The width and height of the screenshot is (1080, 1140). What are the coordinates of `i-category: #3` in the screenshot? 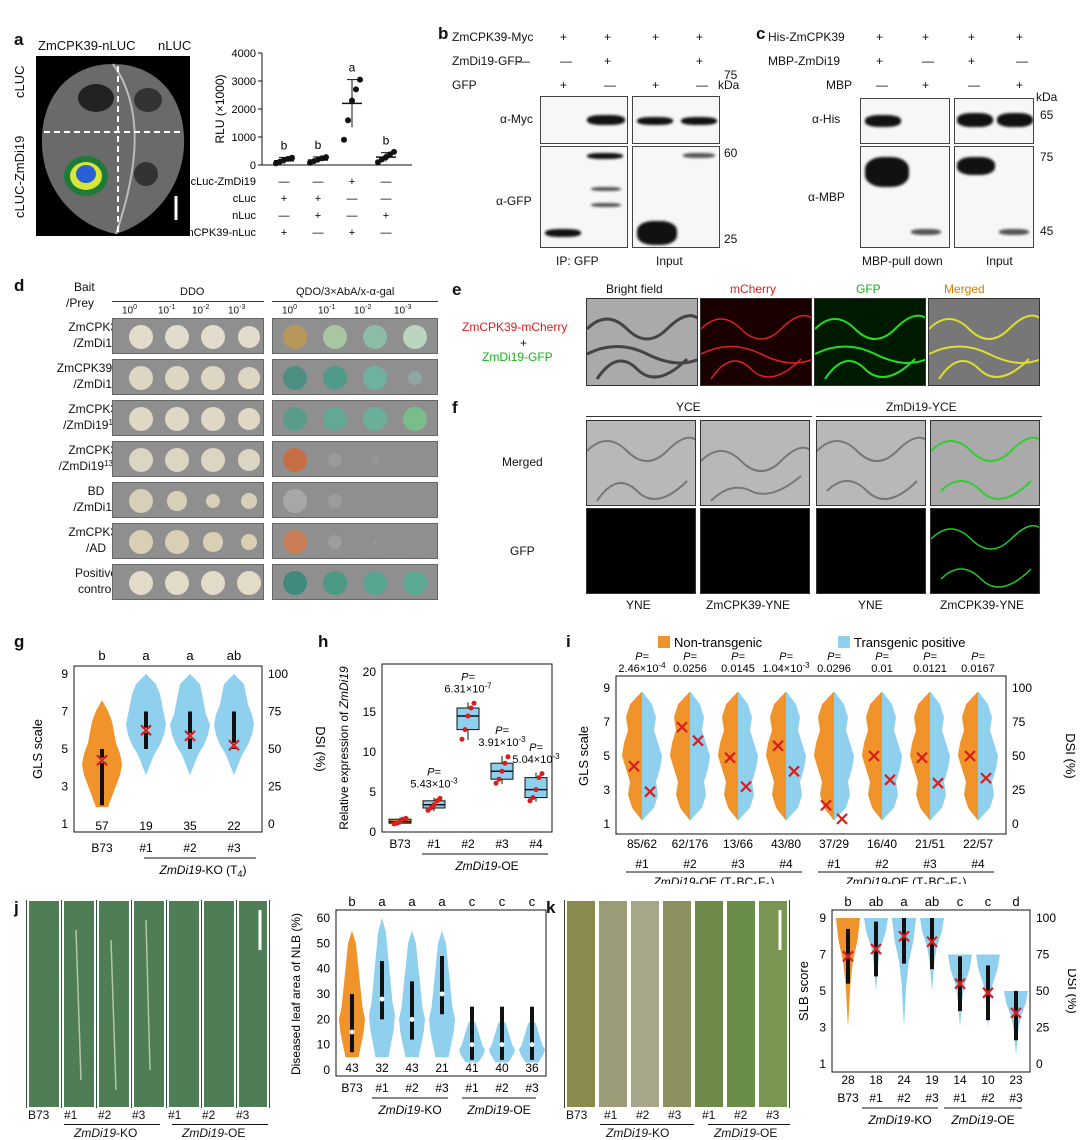 It's located at (738, 864).